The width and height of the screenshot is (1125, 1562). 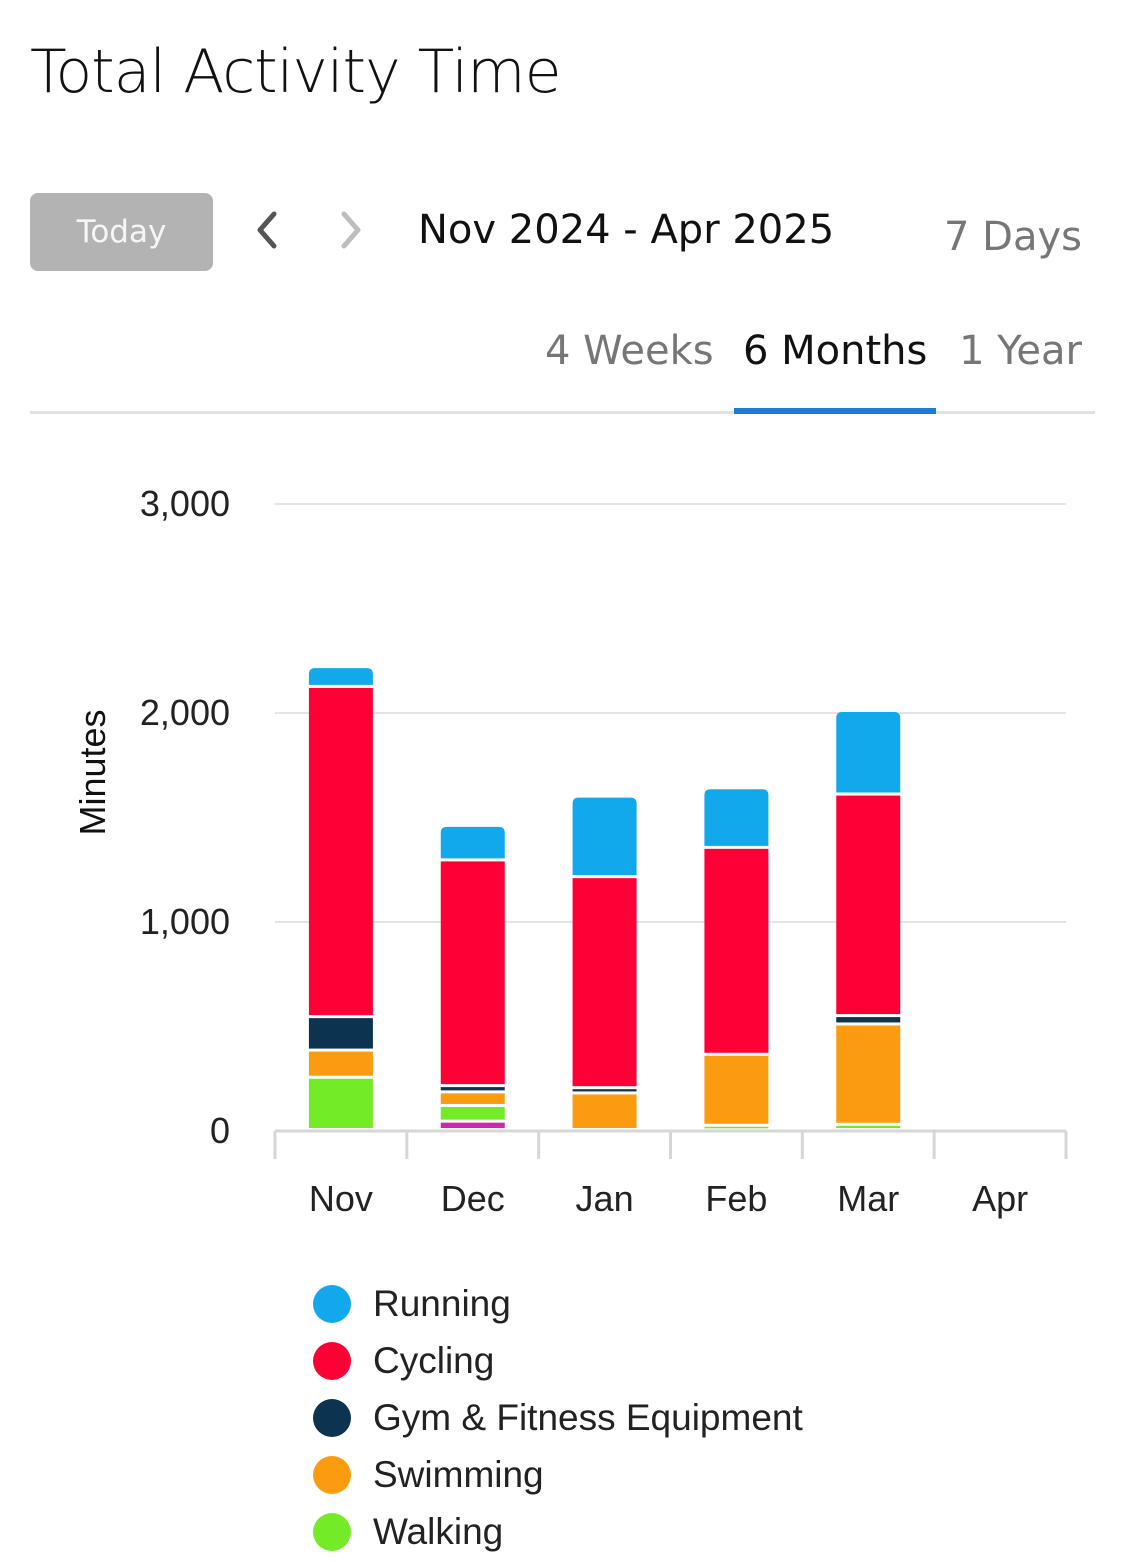 What do you see at coordinates (736, 950) in the screenshot?
I see `bar-feb-cycling` at bounding box center [736, 950].